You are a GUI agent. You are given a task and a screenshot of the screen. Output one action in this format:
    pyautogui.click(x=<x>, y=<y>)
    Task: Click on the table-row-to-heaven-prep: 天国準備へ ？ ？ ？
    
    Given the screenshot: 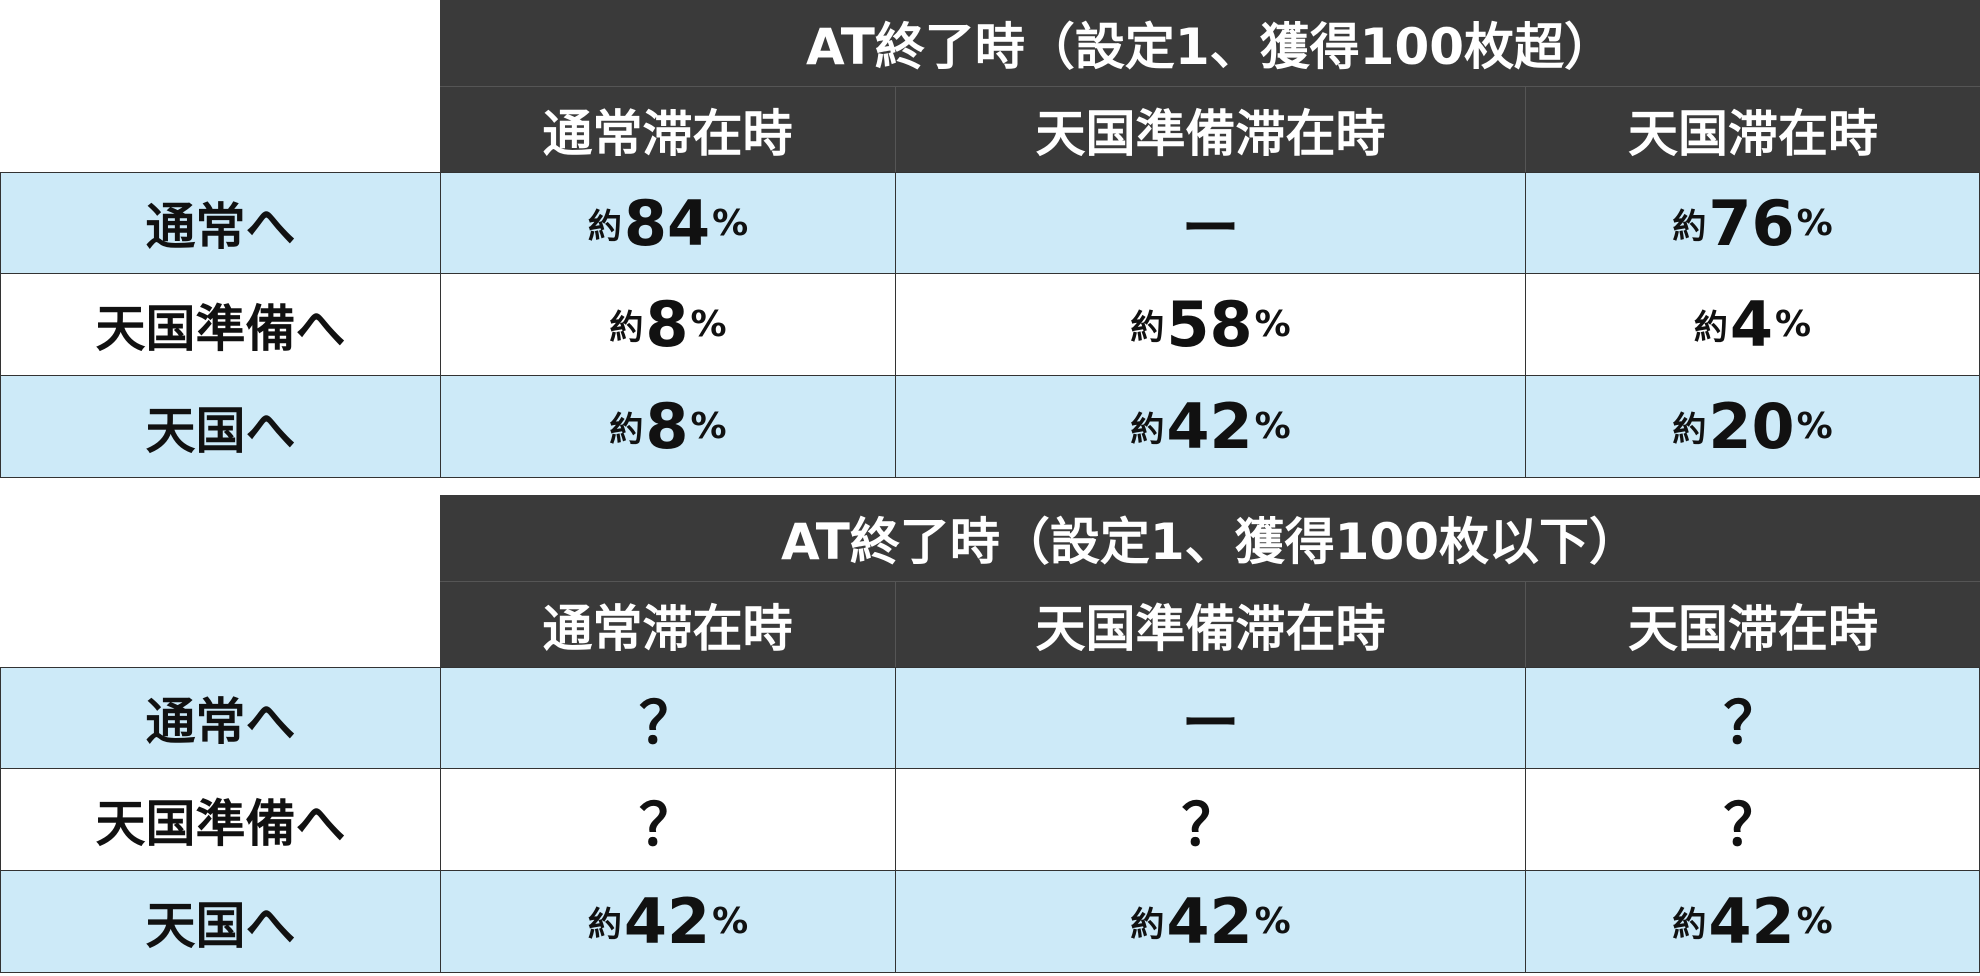 What is the action you would take?
    pyautogui.click(x=990, y=820)
    